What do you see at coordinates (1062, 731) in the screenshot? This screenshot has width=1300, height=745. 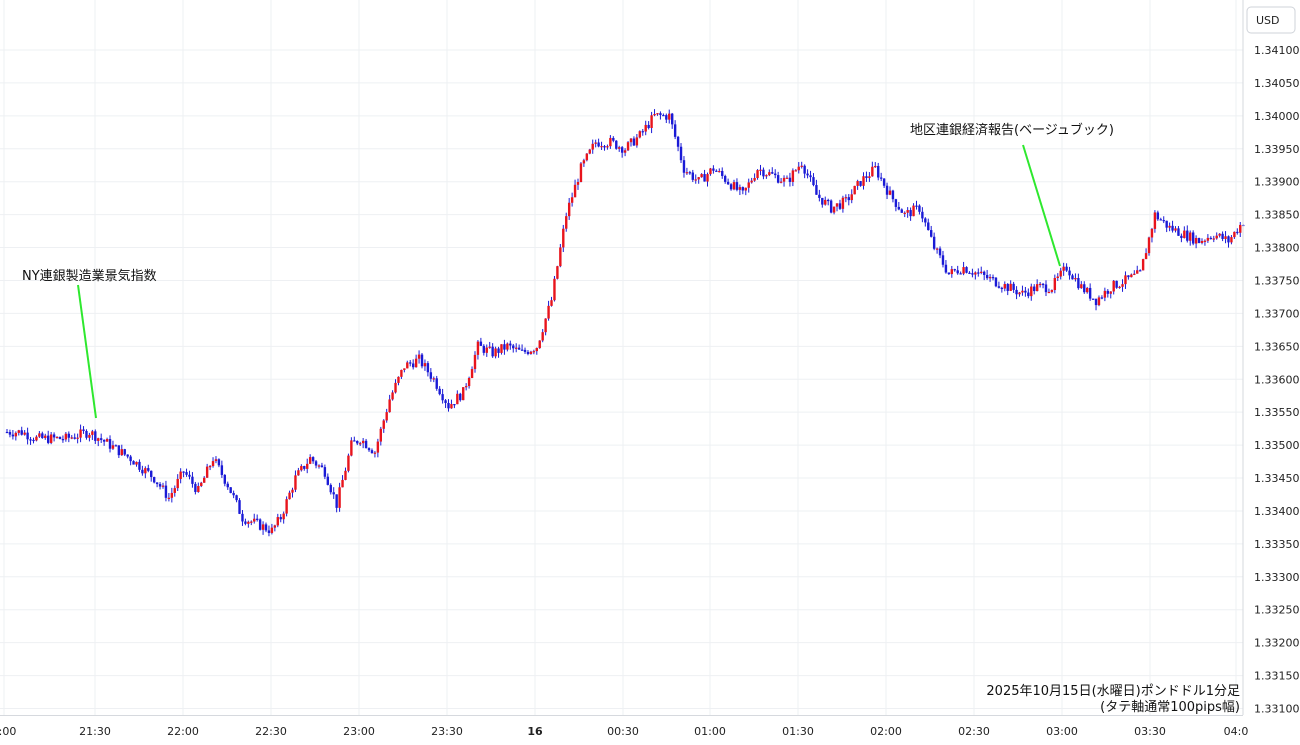 I see `x-tick-label: 03:00` at bounding box center [1062, 731].